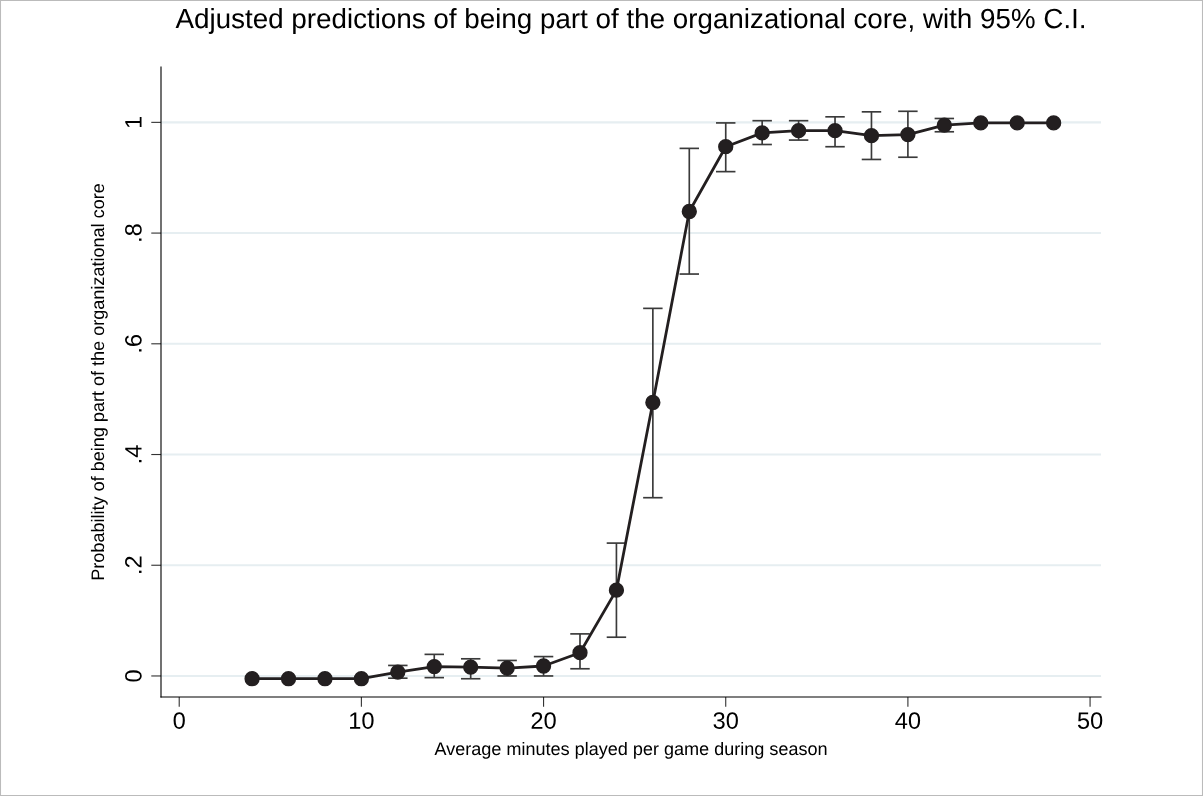 The height and width of the screenshot is (796, 1203). What do you see at coordinates (630, 750) in the screenshot?
I see `x-axis-title: Average minutes played per game during season` at bounding box center [630, 750].